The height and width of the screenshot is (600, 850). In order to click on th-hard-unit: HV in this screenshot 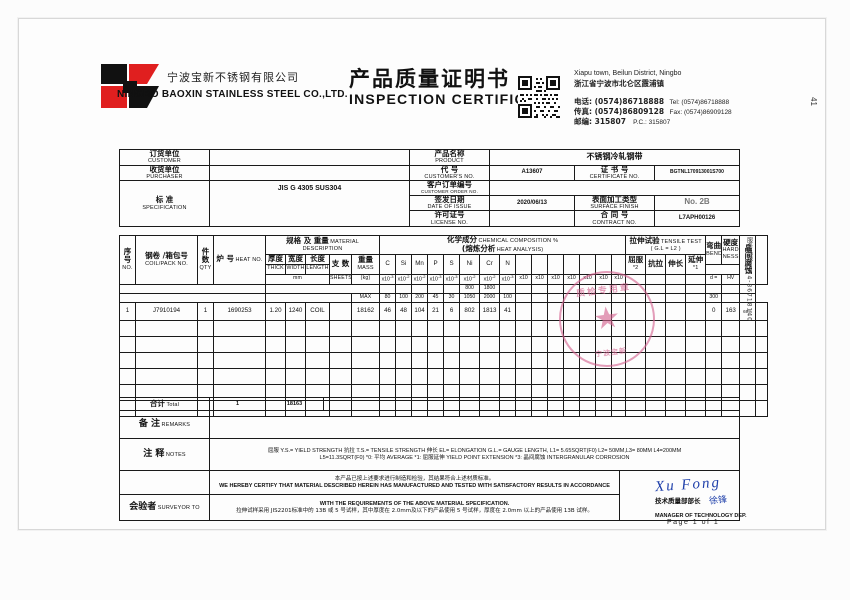, I will do `click(731, 279)`.